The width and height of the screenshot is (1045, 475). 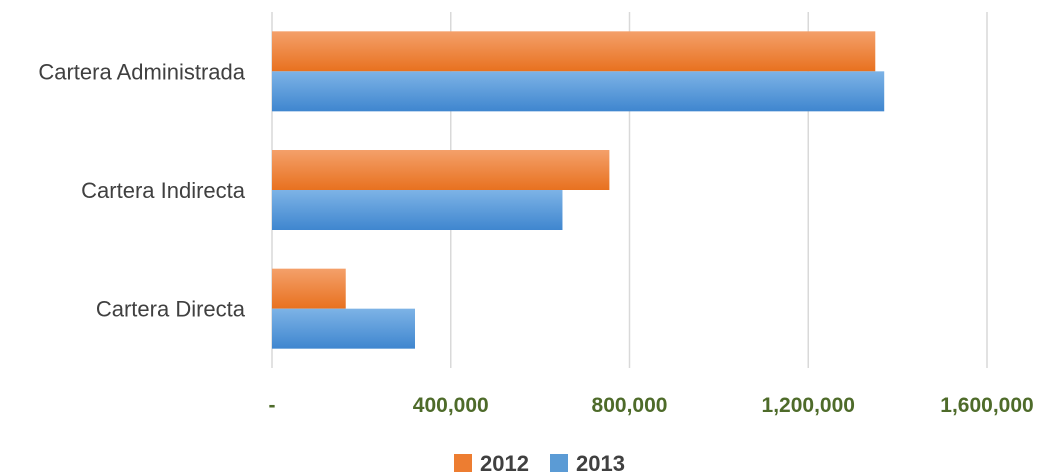 What do you see at coordinates (343, 328) in the screenshot?
I see `bar-2013-cartera-directa` at bounding box center [343, 328].